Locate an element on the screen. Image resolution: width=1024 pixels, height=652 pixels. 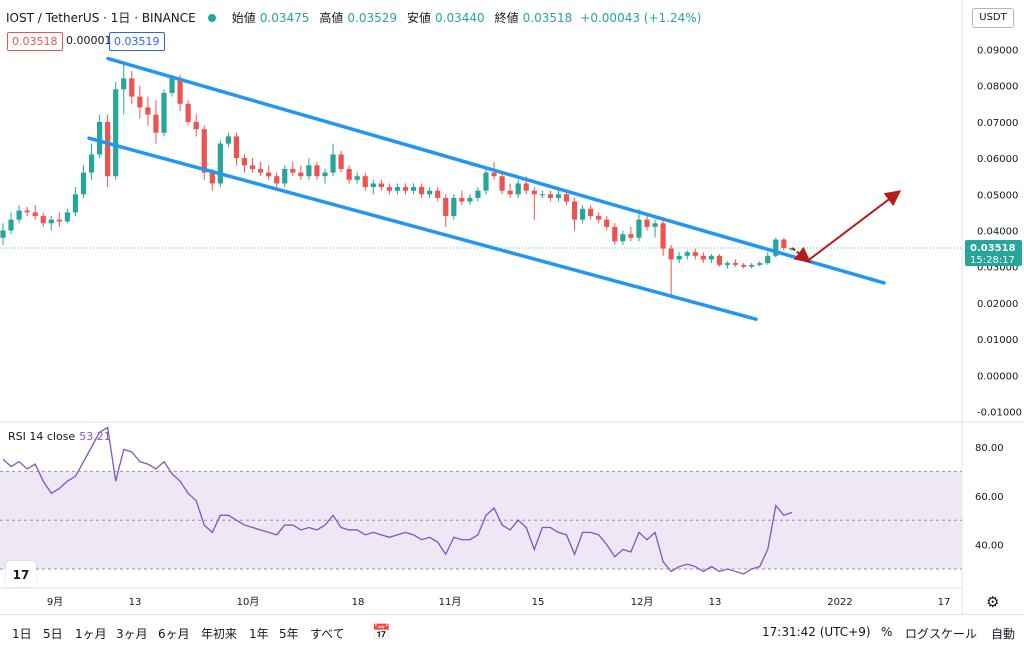
sell-price-button: 0.03518 is located at coordinates (35, 41).